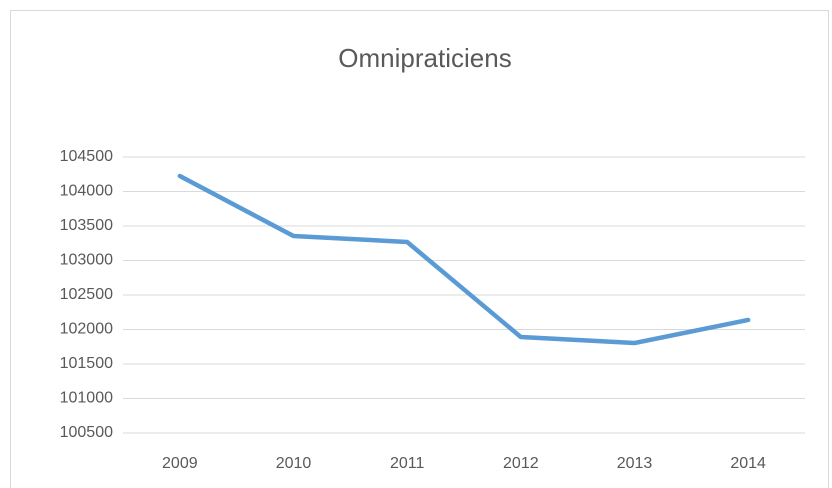 This screenshot has width=832, height=488. What do you see at coordinates (86, 225) in the screenshot?
I see `y-tick-label: 103500` at bounding box center [86, 225].